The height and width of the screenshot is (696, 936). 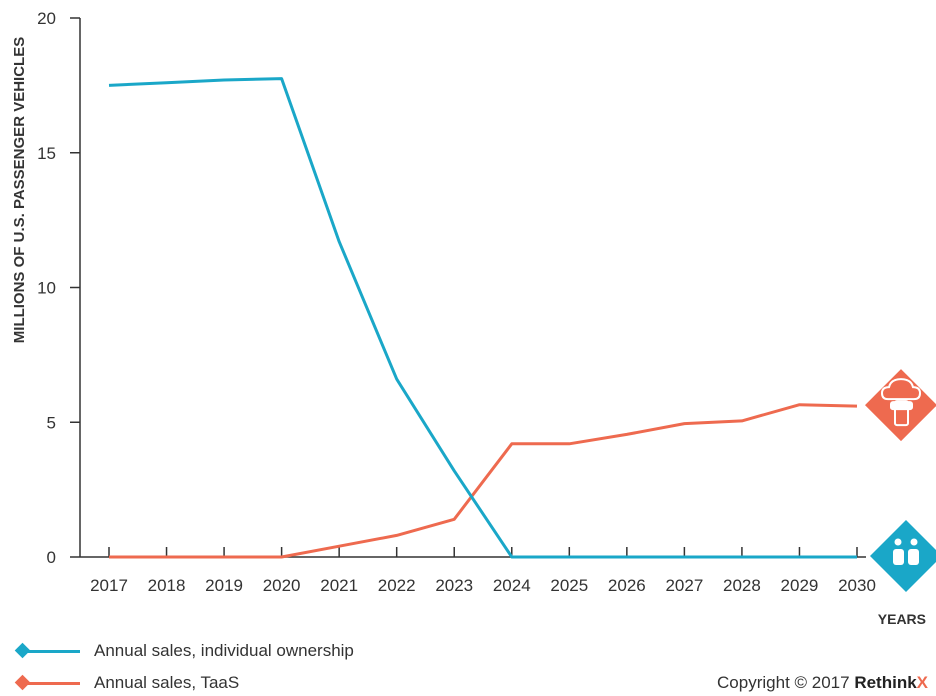 I want to click on car-on-phone-icon, so click(x=900, y=405).